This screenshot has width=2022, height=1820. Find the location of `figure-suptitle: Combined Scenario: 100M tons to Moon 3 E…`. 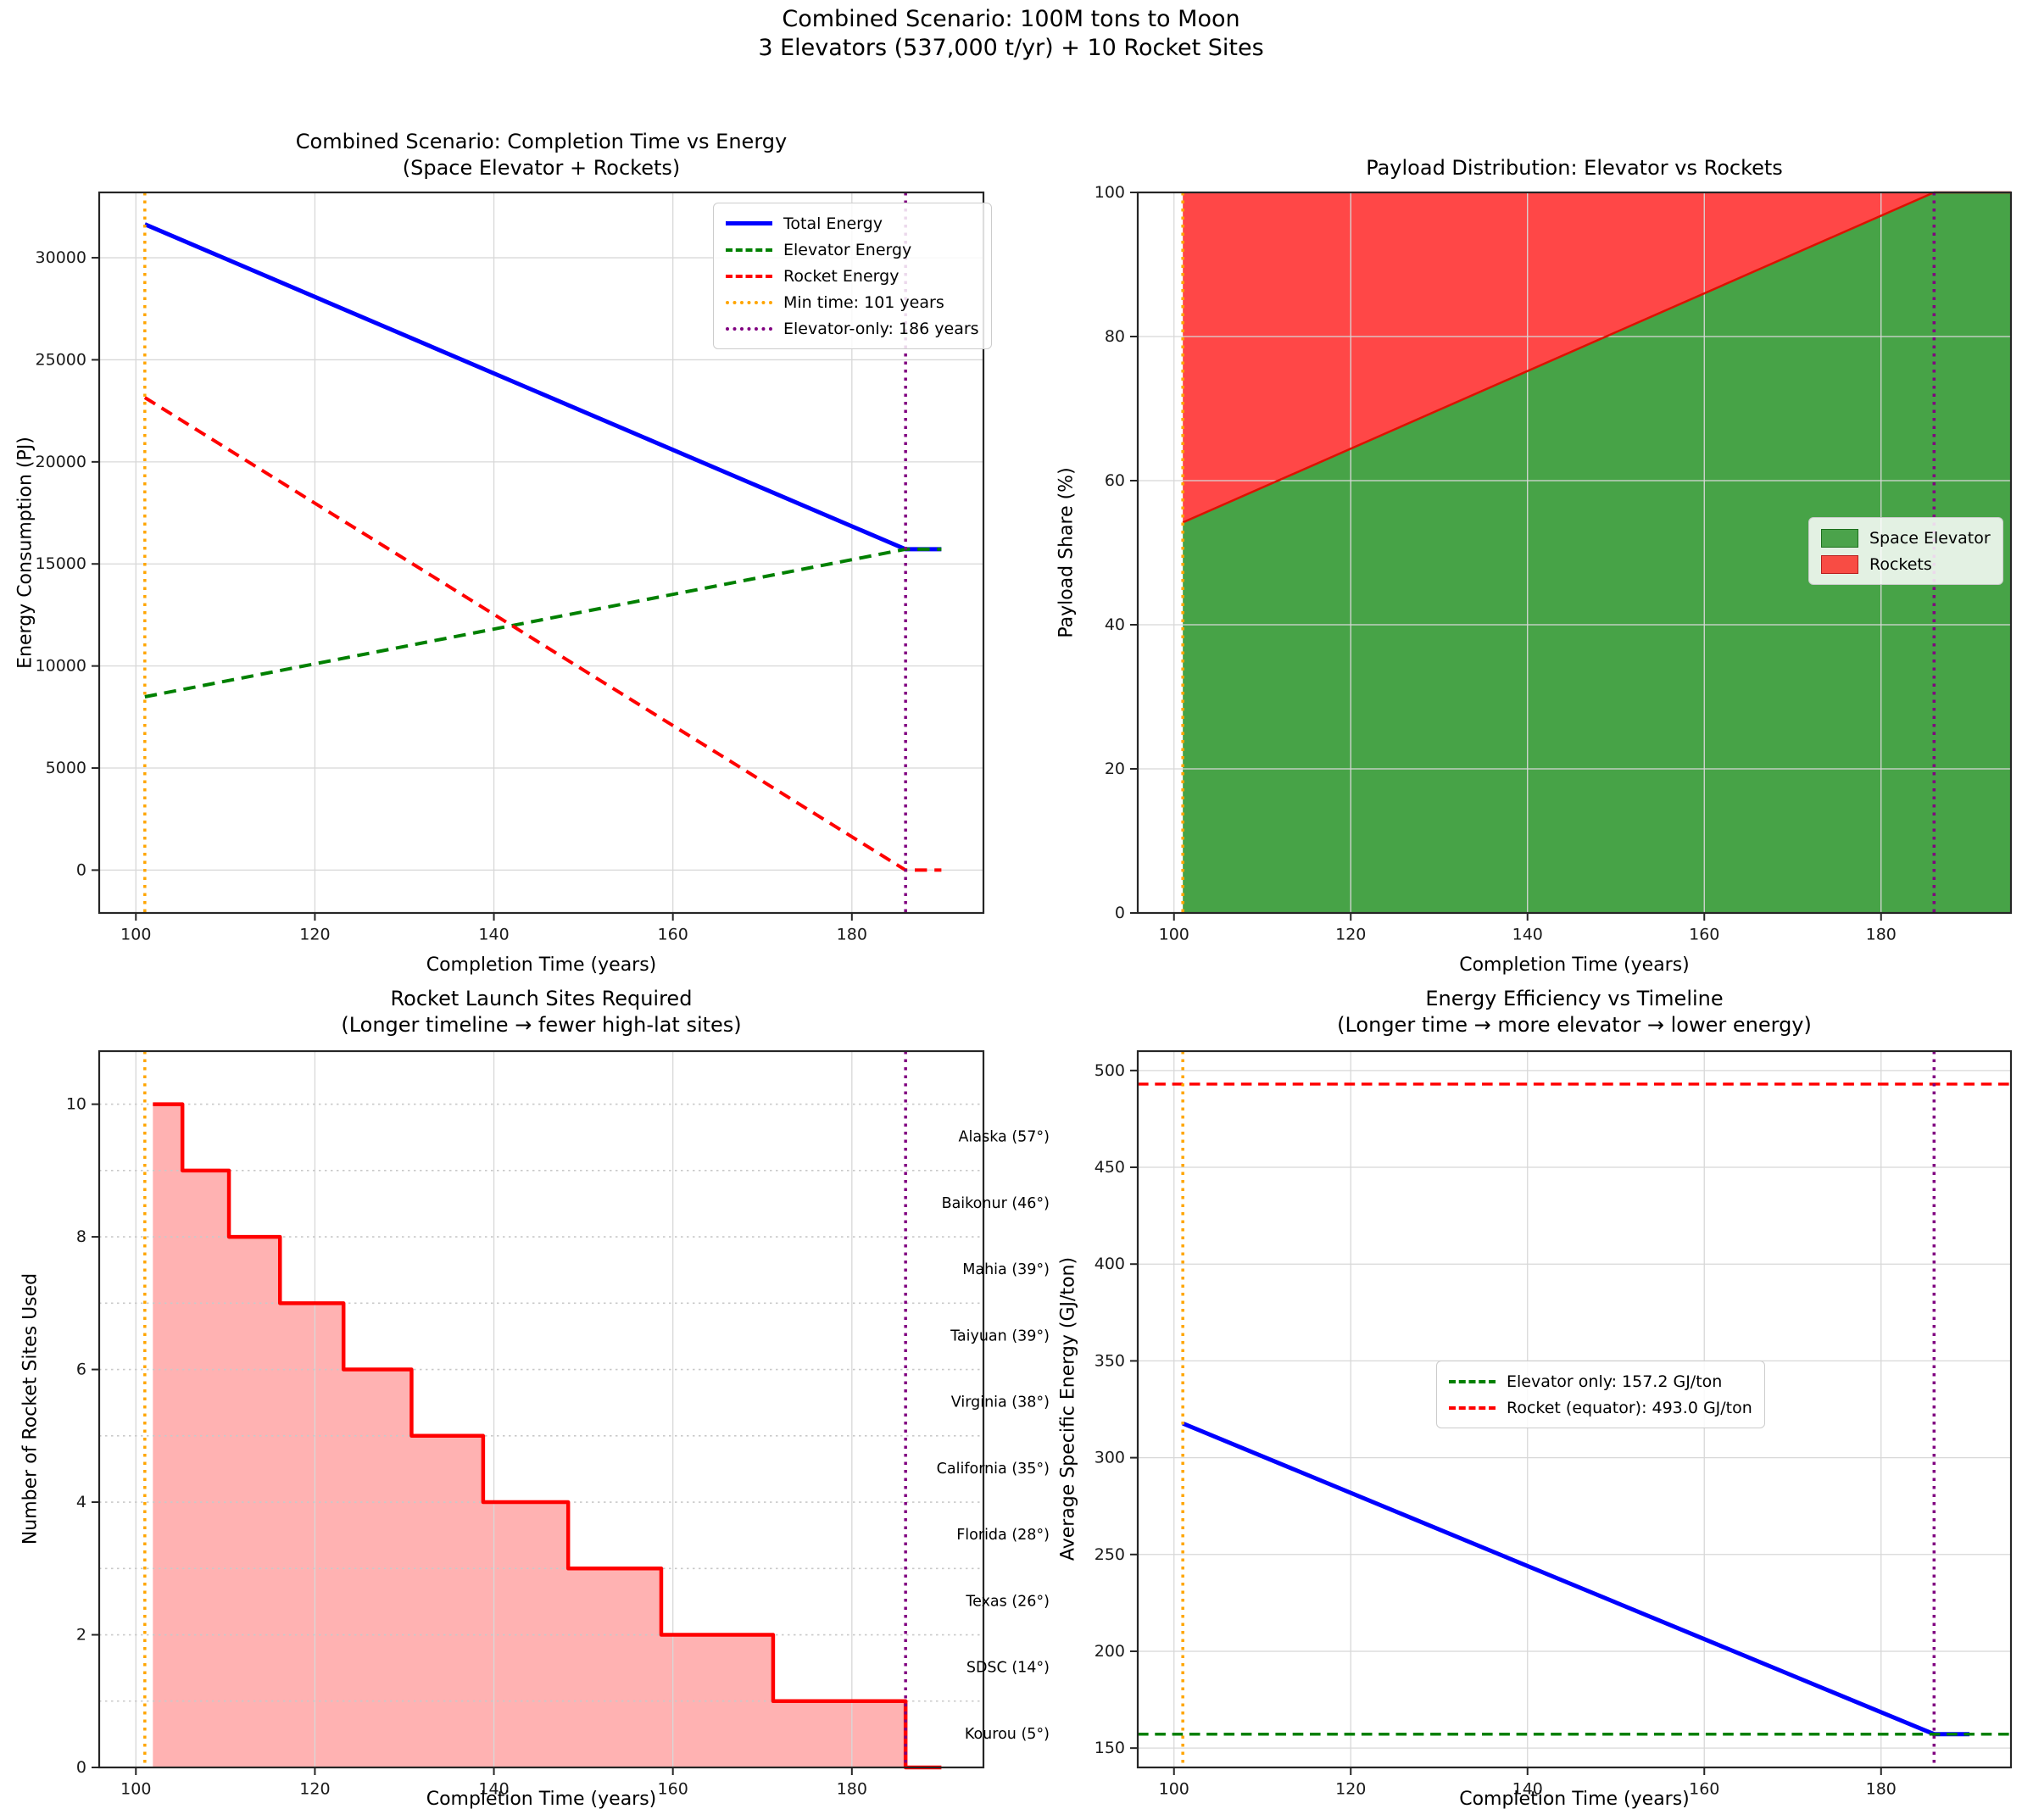

figure-suptitle: Combined Scenario: 100M tons to Moon 3 E… is located at coordinates (1011, 34).